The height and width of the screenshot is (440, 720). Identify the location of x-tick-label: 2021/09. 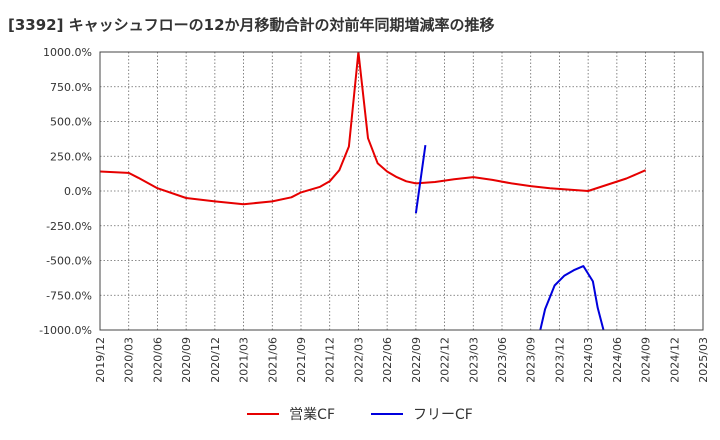
(301, 360).